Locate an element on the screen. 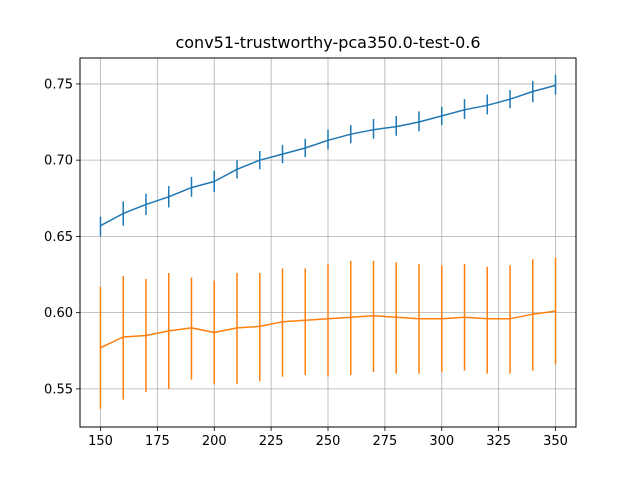 Image resolution: width=640 pixels, height=480 pixels. x-tick-label: 300 is located at coordinates (441, 441).